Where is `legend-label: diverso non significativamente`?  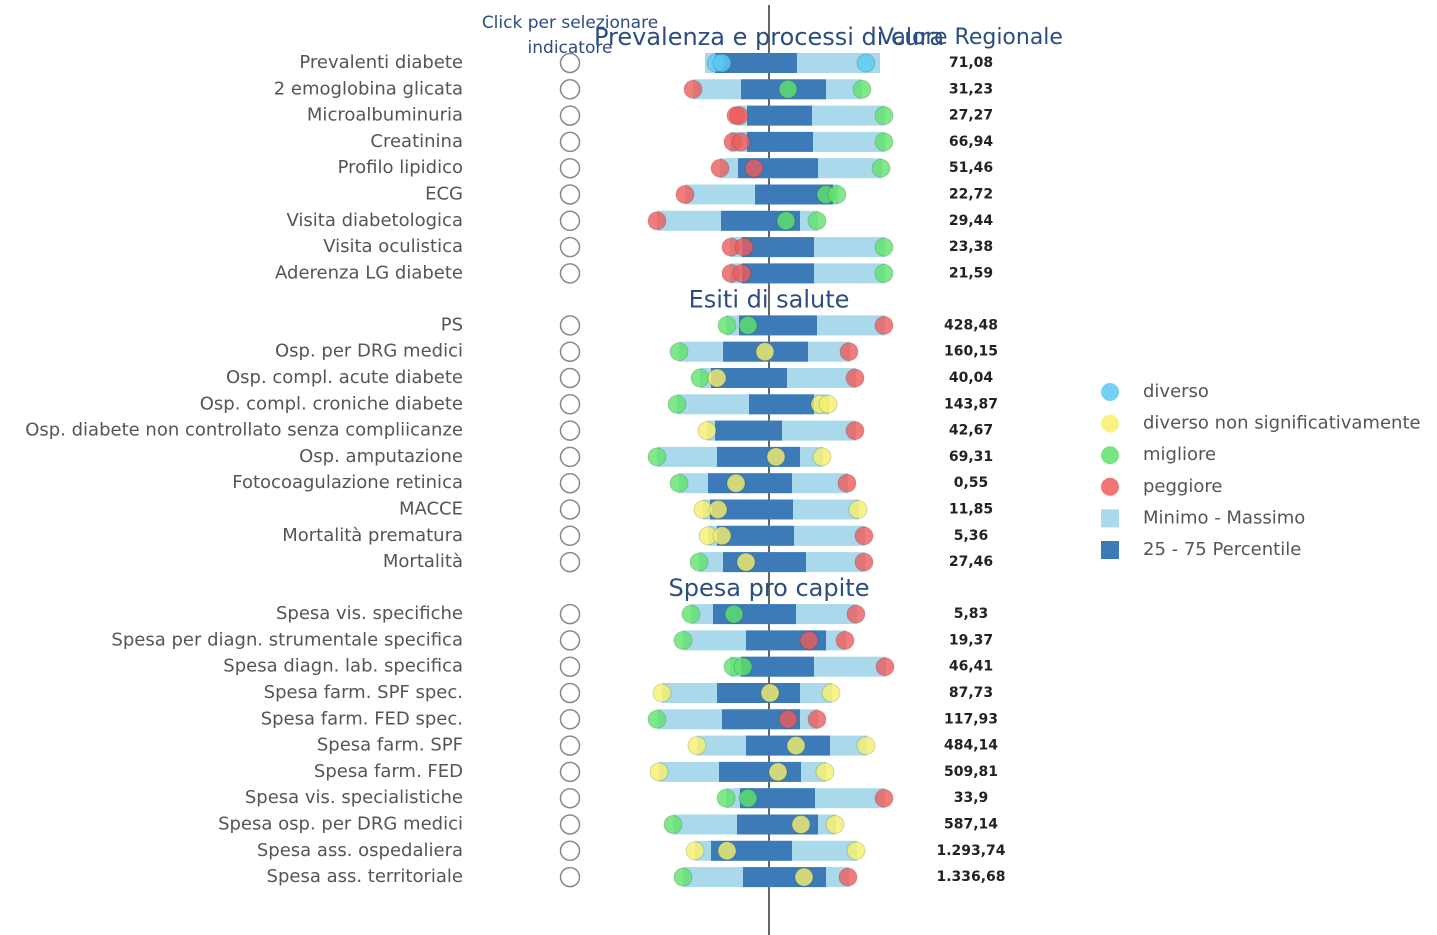
legend-label: diverso non significativamente is located at coordinates (1282, 423).